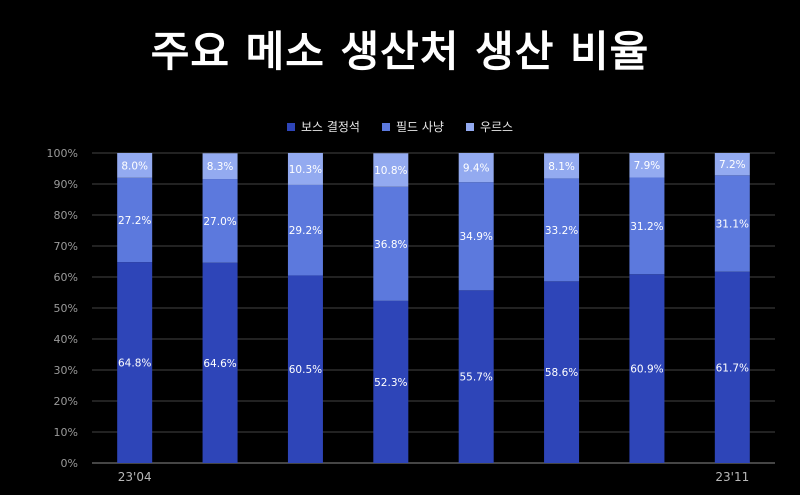 The width and height of the screenshot is (800, 495). I want to click on data-label: 10.3%, so click(305, 170).